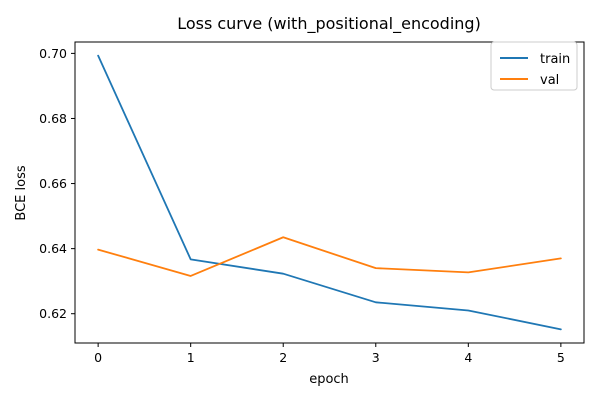  What do you see at coordinates (468, 357) in the screenshot?
I see `x-tick-label: 4` at bounding box center [468, 357].